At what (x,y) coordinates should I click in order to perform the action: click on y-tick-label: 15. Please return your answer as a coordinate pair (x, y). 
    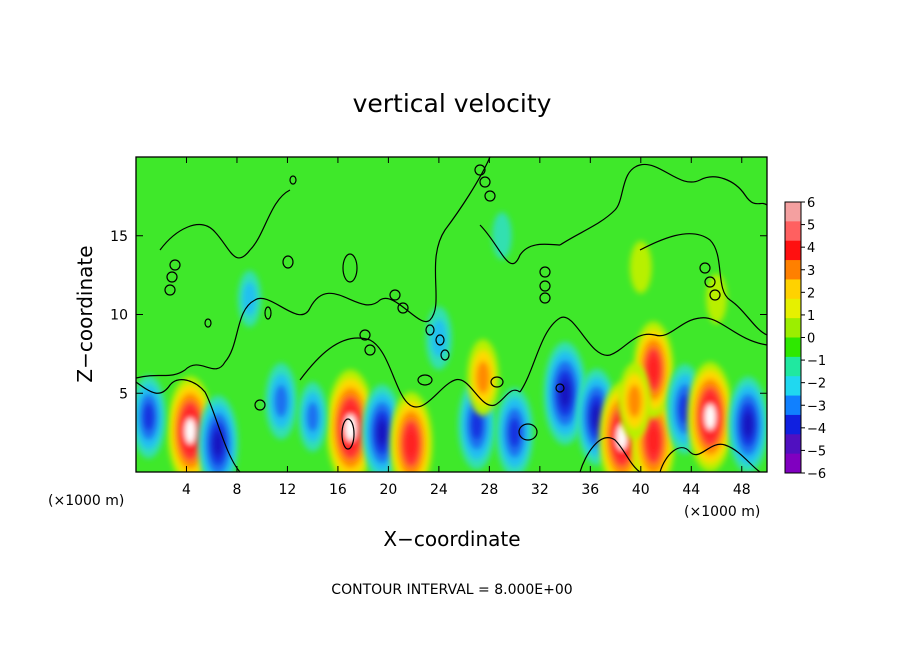
    Looking at the image, I should click on (119, 237).